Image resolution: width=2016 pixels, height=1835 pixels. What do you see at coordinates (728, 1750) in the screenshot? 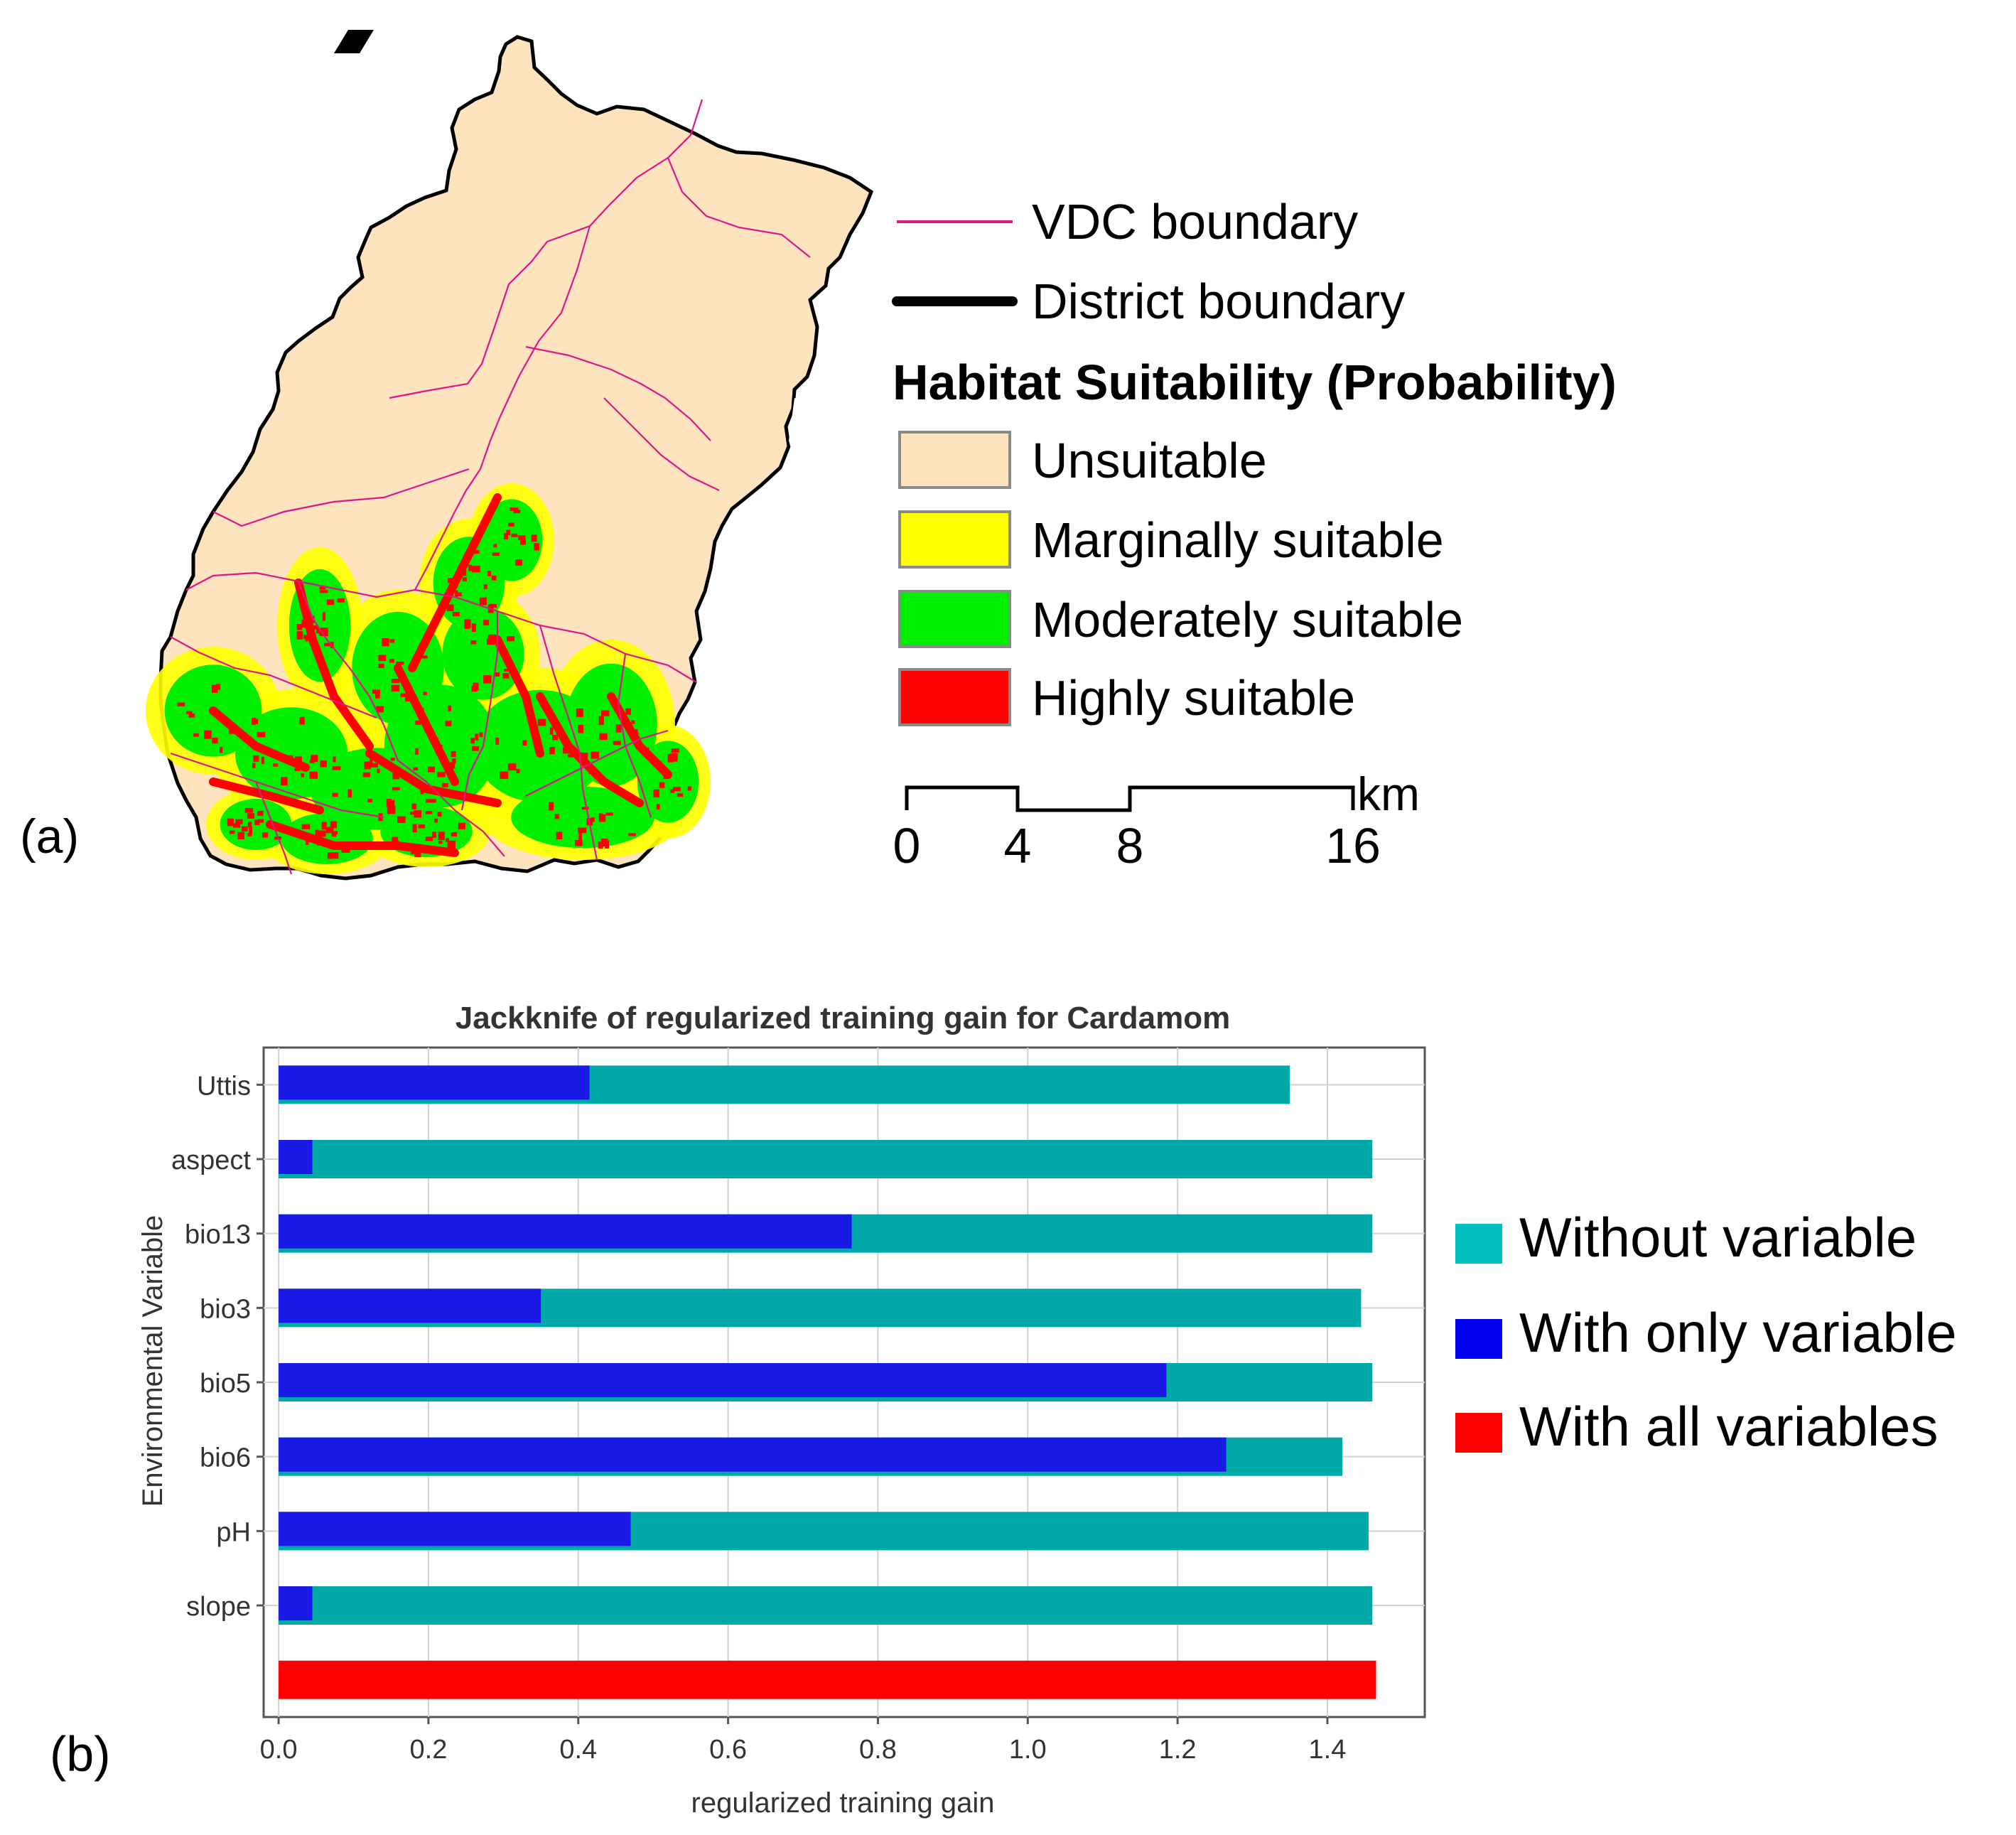
I see `x-tick-label: 0.6` at bounding box center [728, 1750].